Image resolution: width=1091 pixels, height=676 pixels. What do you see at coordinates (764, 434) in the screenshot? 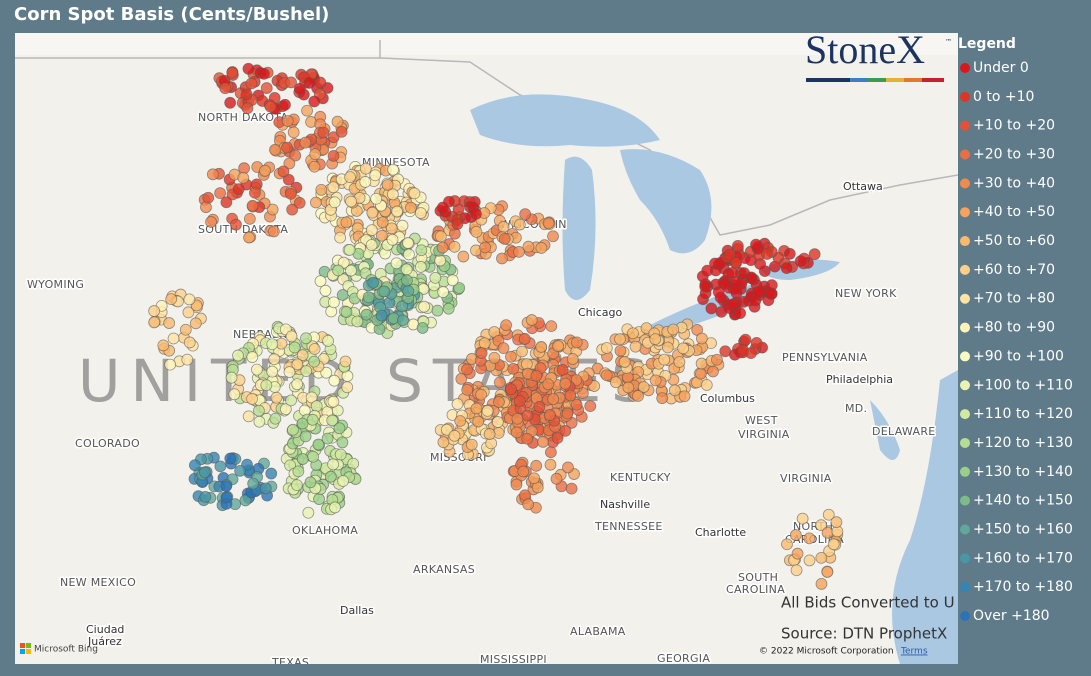
I see `state-label: VIRGINIA` at bounding box center [764, 434].